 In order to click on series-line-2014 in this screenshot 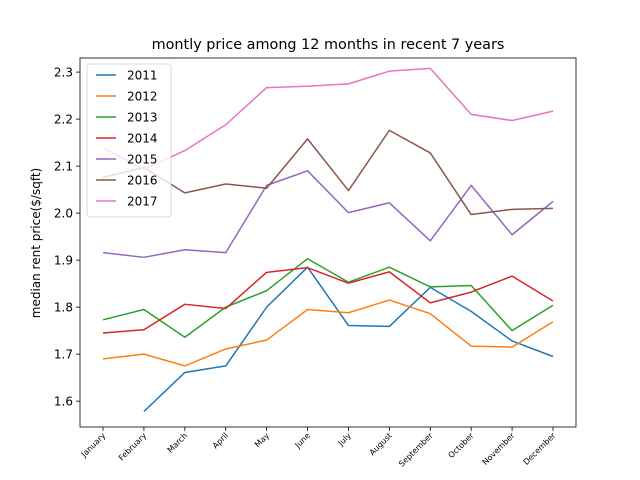, I will do `click(328, 300)`.